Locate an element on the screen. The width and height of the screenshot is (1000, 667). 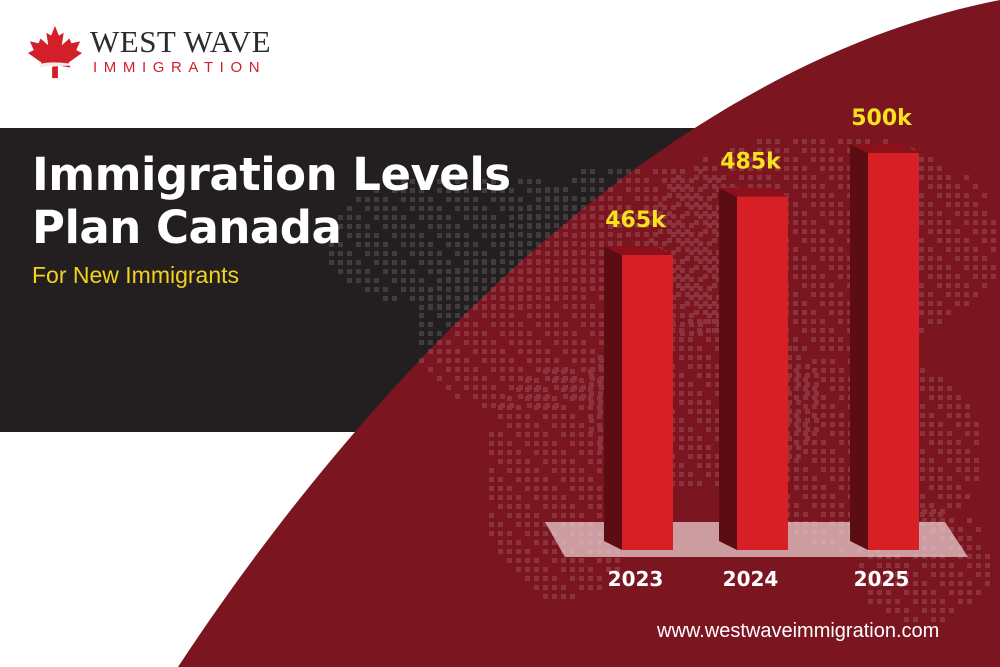
title-line-1: Immigration Levels is located at coordinates (271, 174).